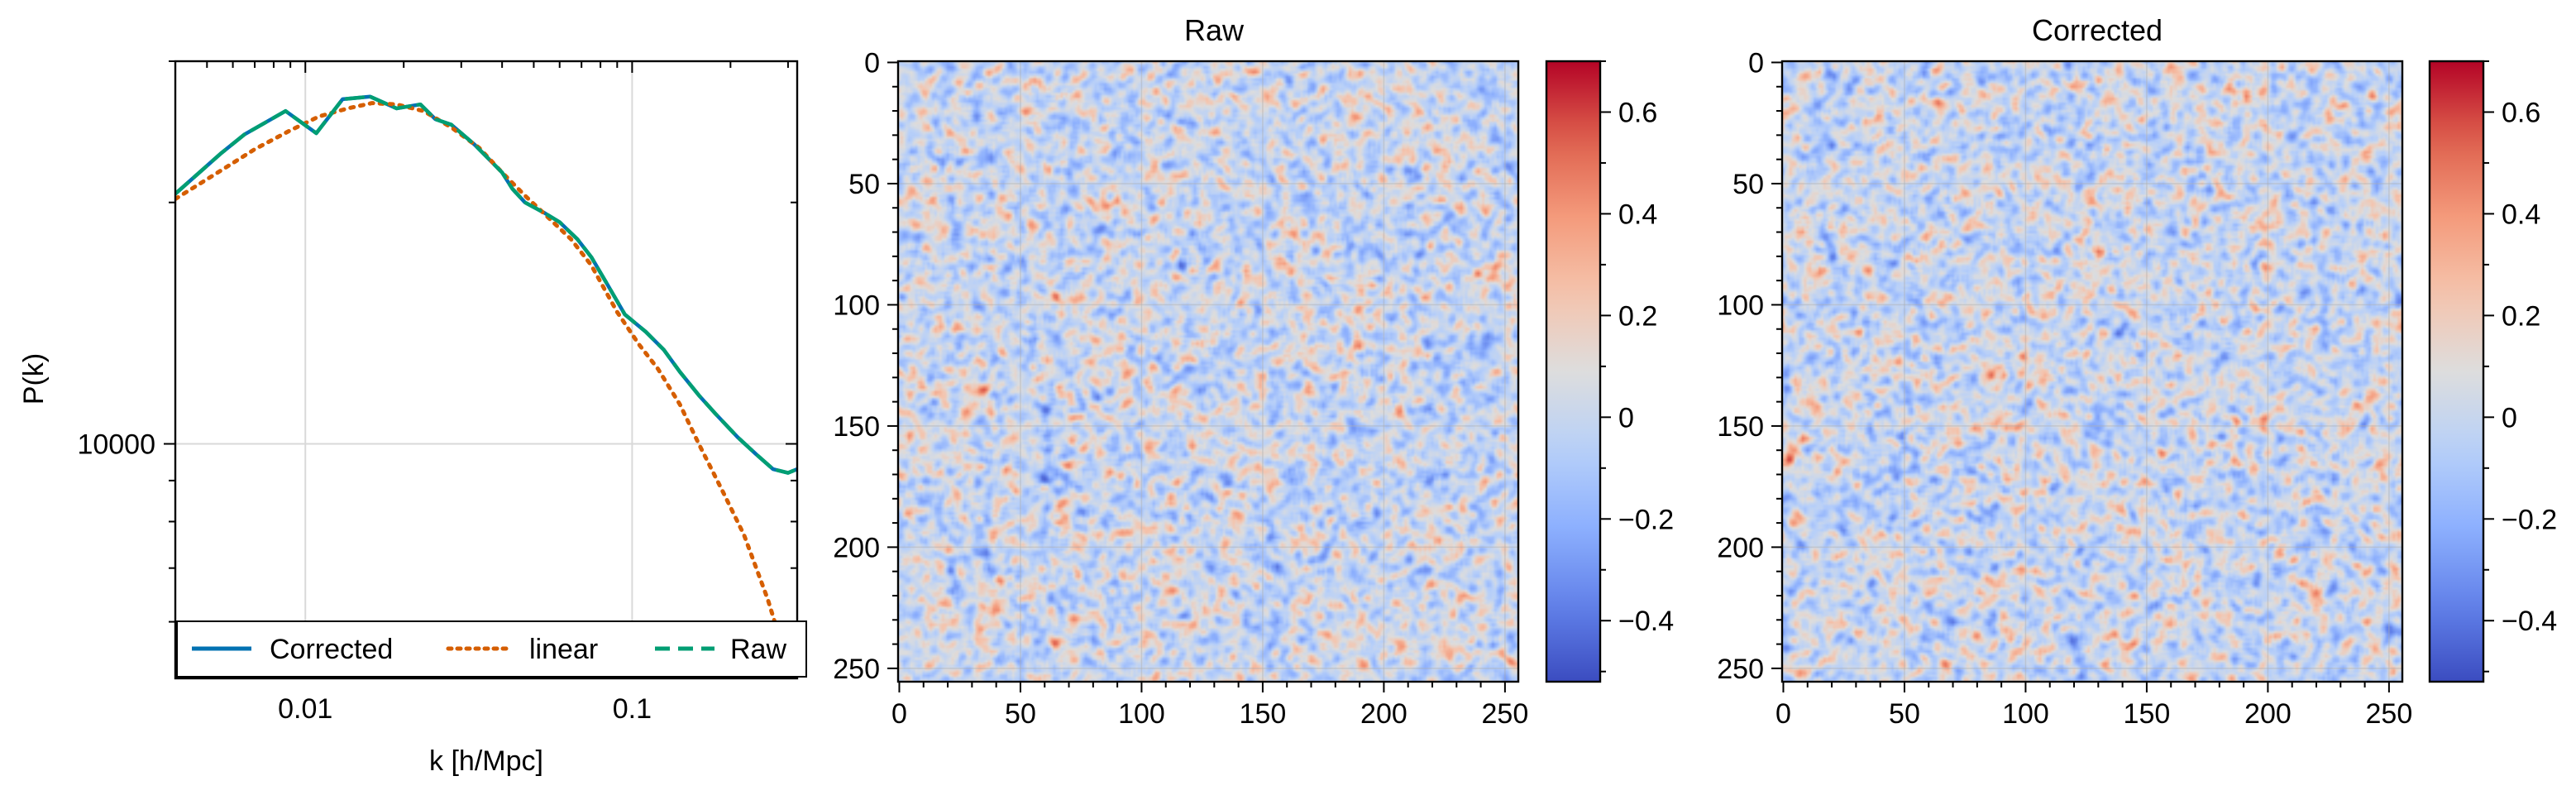 The width and height of the screenshot is (2576, 800). Describe the element at coordinates (332, 649) in the screenshot. I see `legend-label-corrected: Corrected` at that location.